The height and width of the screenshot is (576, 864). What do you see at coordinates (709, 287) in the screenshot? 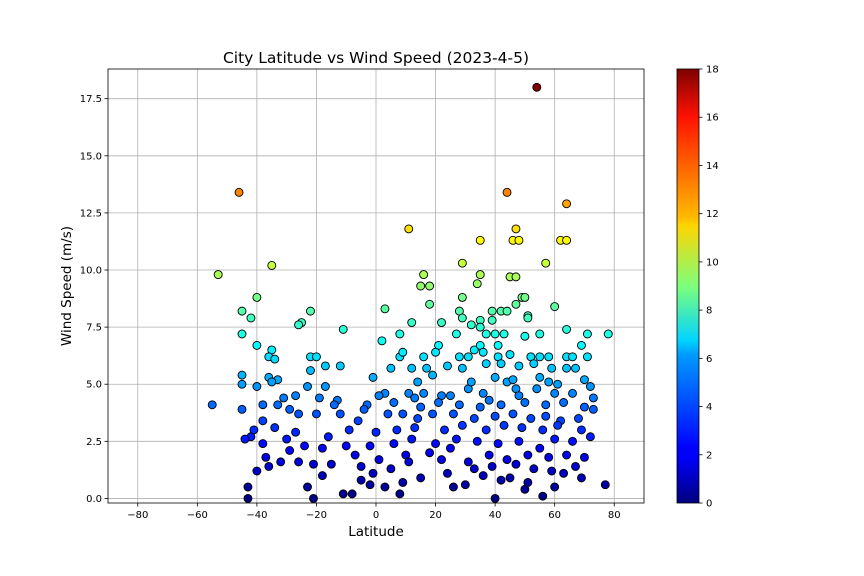
I see `colorbar-axis: 0 2 4 6 8 10 12 14 16 18` at bounding box center [709, 287].